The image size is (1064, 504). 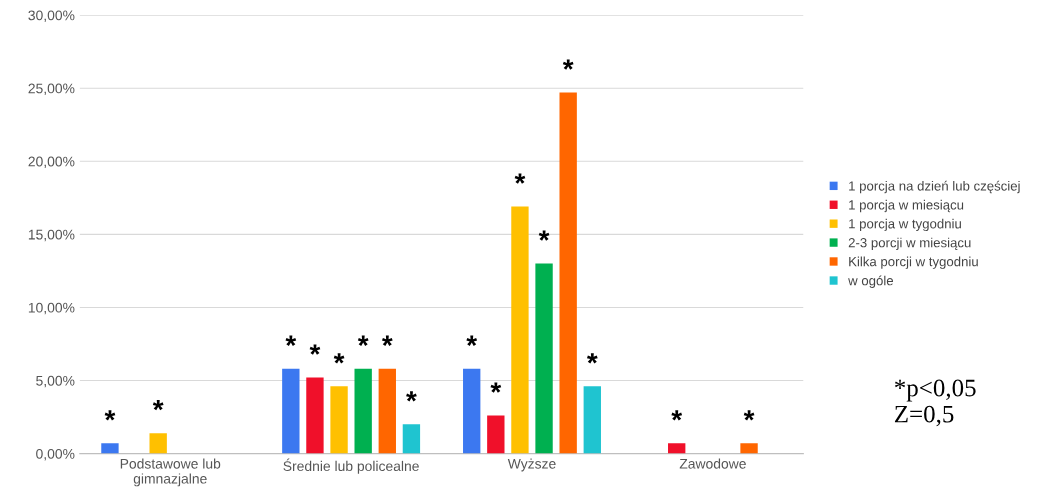 I want to click on y-tick-label: 30,00%, so click(x=51, y=16).